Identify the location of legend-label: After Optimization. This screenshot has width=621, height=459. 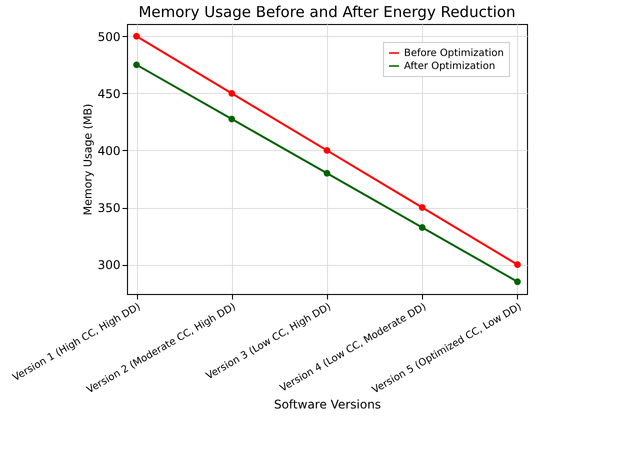
(450, 66).